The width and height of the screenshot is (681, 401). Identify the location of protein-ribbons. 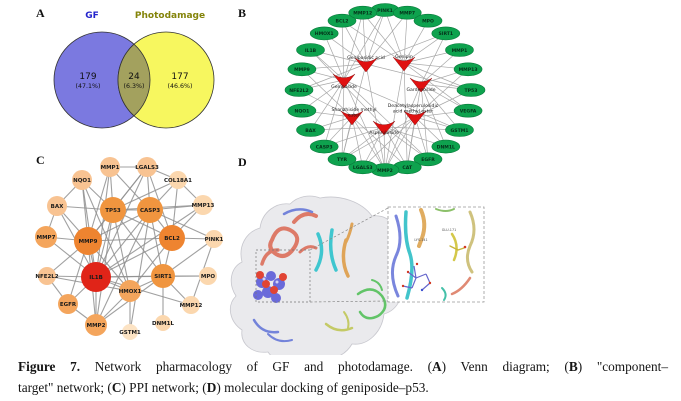
(319, 275).